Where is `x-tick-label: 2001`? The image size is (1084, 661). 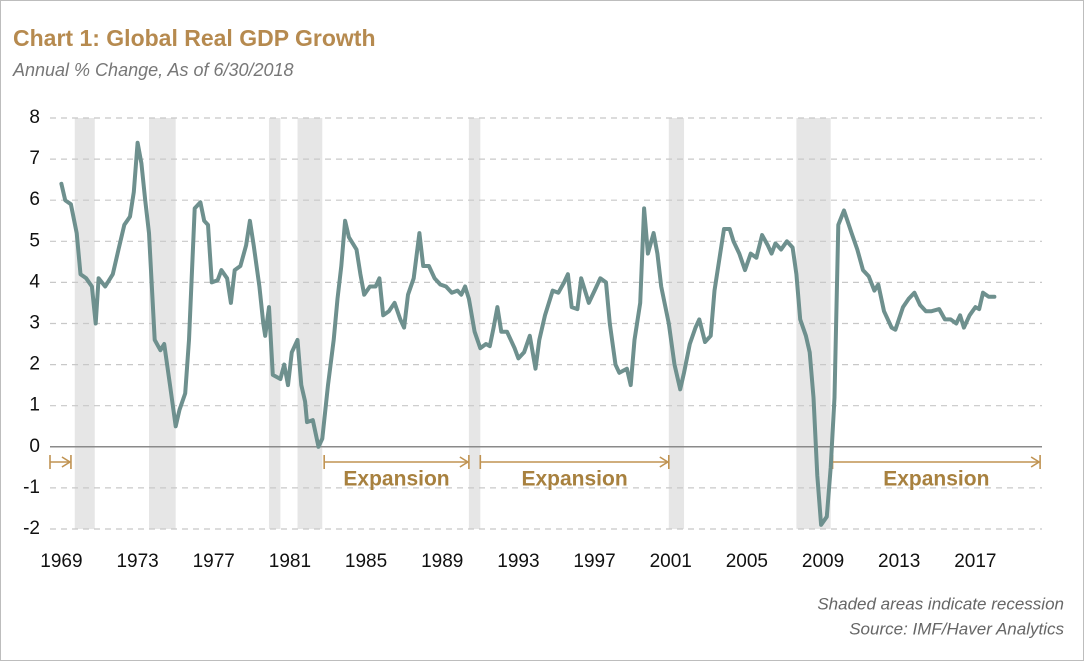 x-tick-label: 2001 is located at coordinates (671, 561).